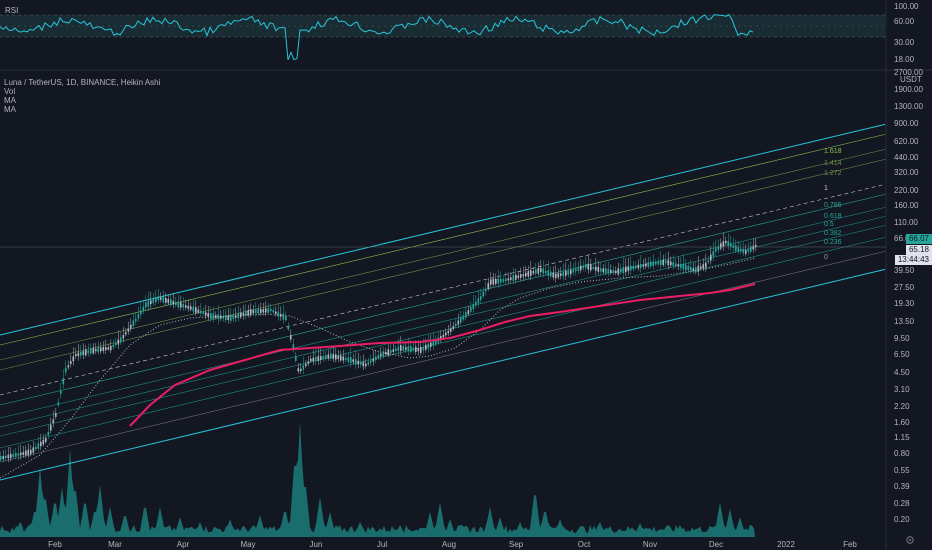  What do you see at coordinates (10, 109) in the screenshot?
I see `ma2-label: MA` at bounding box center [10, 109].